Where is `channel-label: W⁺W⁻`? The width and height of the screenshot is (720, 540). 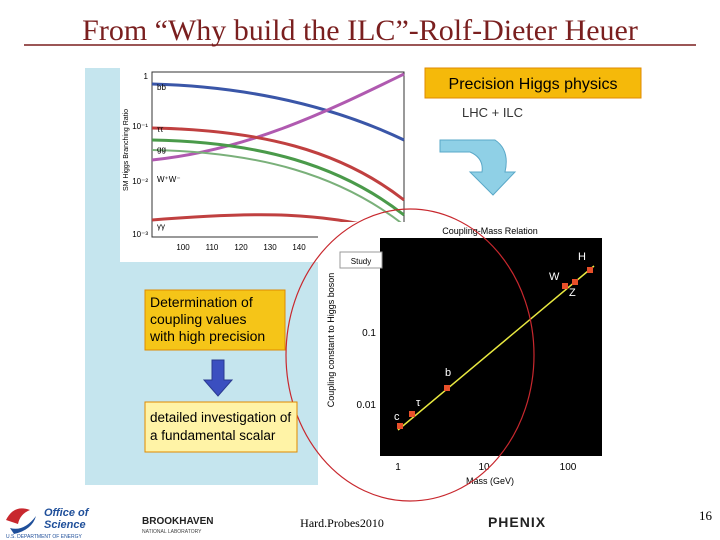 channel-label: W⁺W⁻ is located at coordinates (169, 179).